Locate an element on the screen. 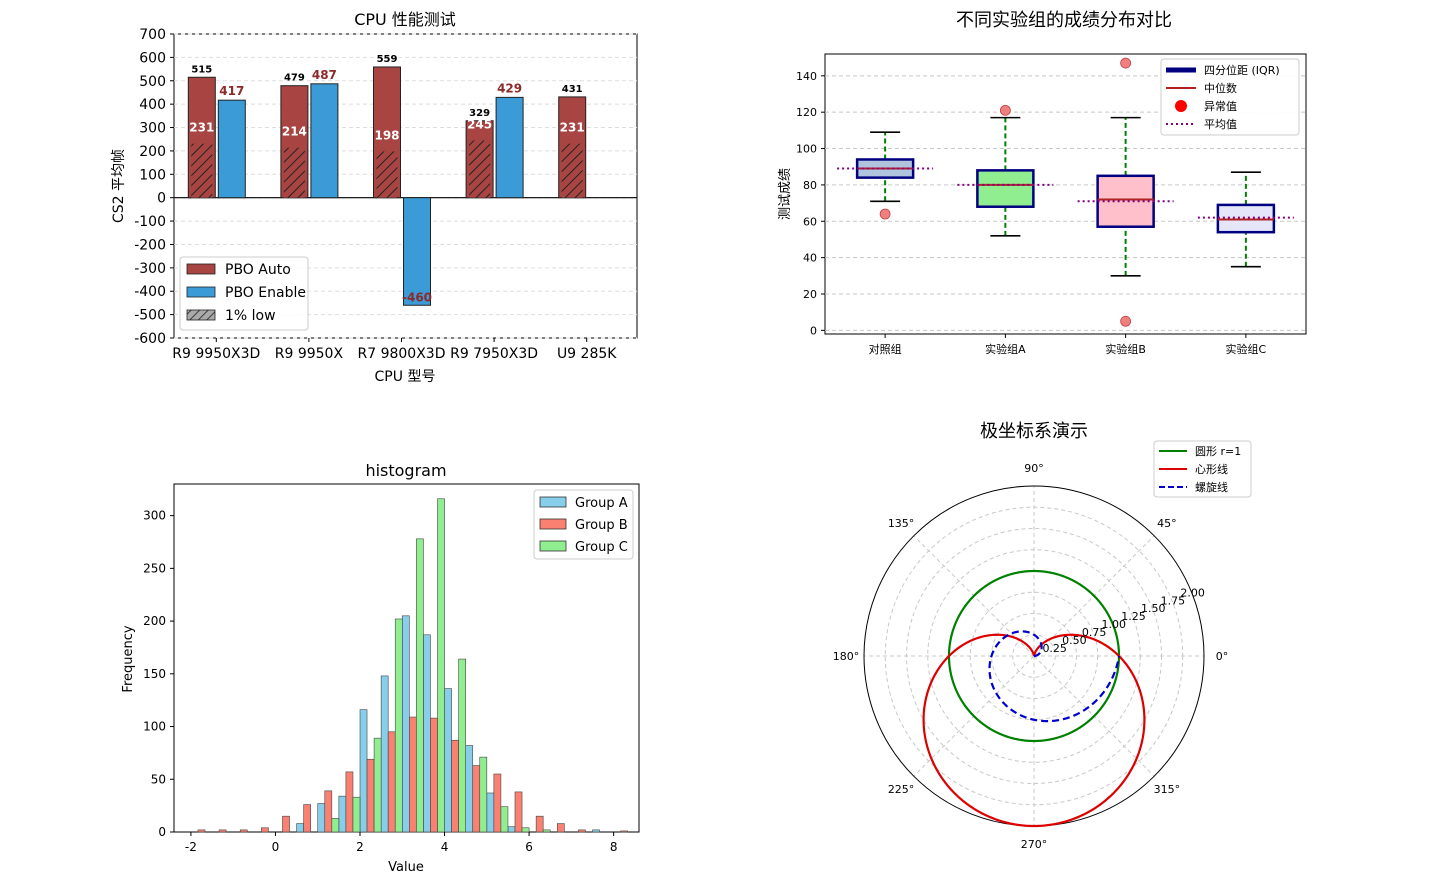 Image resolution: width=1440 pixels, height=879 pixels. polar-legend-frame is located at coordinates (1202, 469).